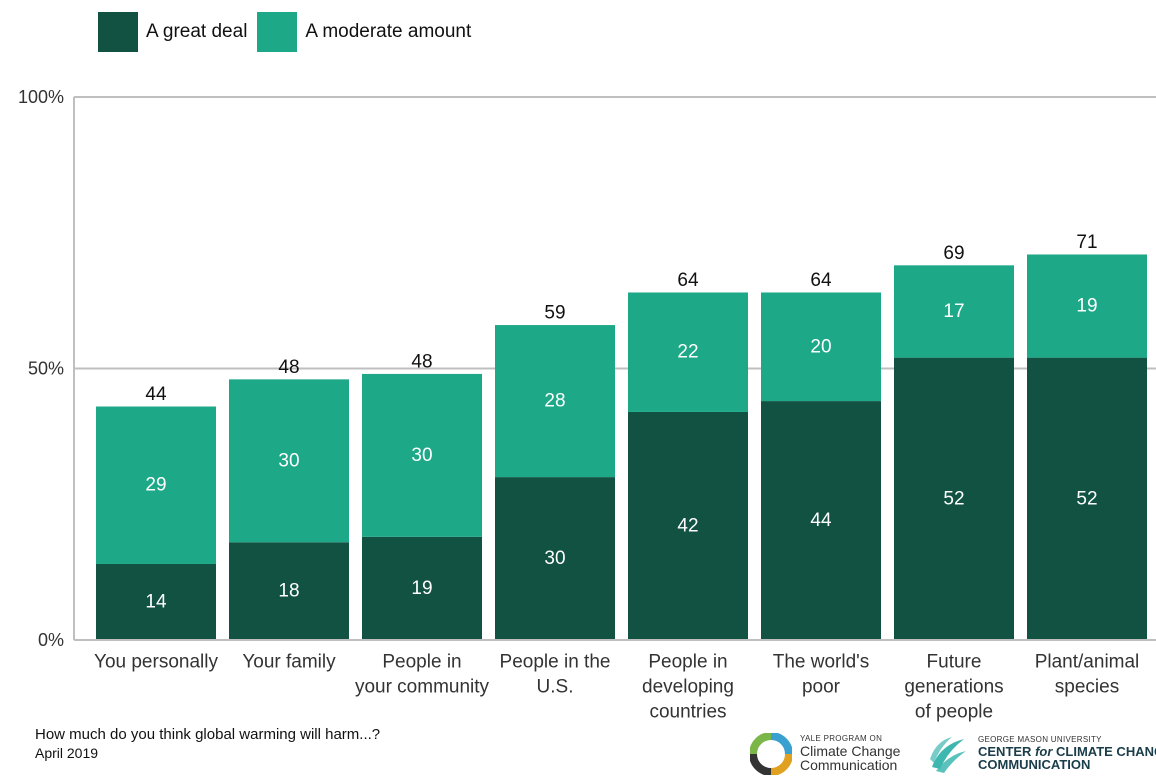 Image resolution: width=1156 pixels, height=784 pixels. I want to click on bar-total-label: 71, so click(1086, 242).